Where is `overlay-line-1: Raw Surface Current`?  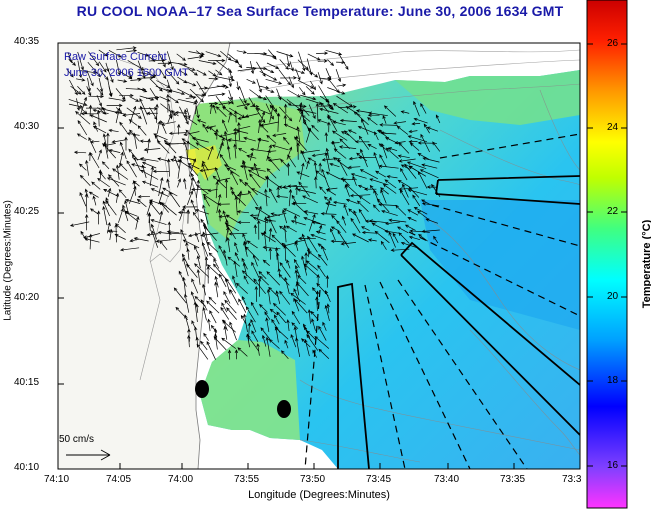 overlay-line-1: Raw Surface Current is located at coordinates (115, 57).